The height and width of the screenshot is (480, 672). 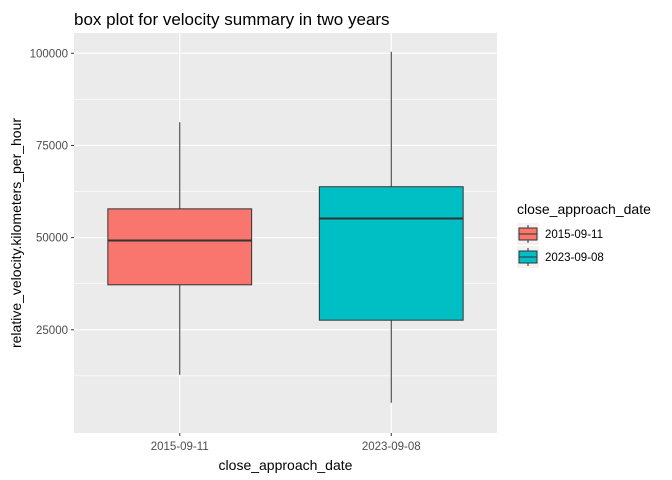 I want to click on legend-label: 2023-09-08, so click(x=574, y=258).